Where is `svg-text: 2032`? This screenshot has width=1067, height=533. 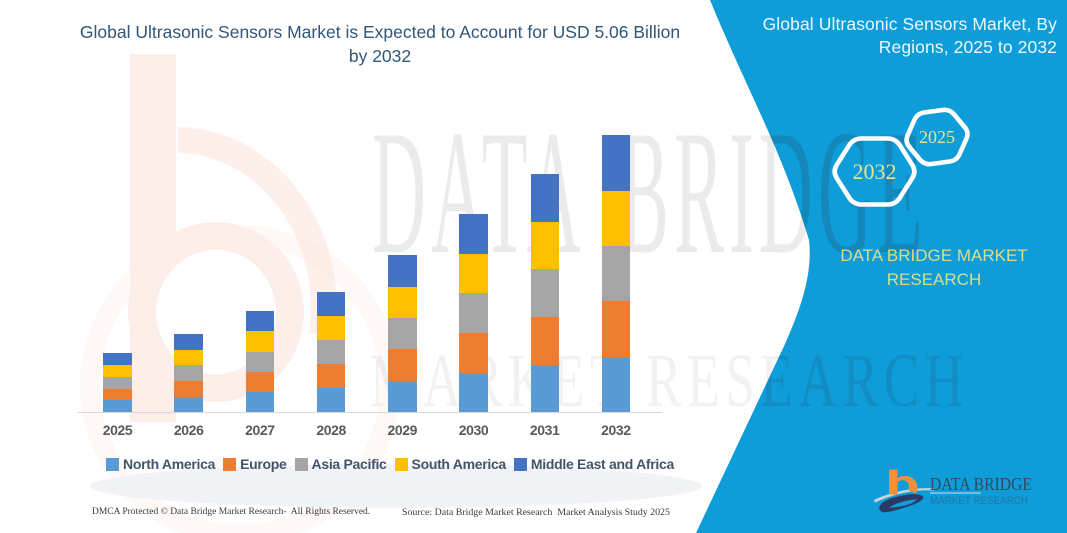
svg-text: 2032 is located at coordinates (875, 171).